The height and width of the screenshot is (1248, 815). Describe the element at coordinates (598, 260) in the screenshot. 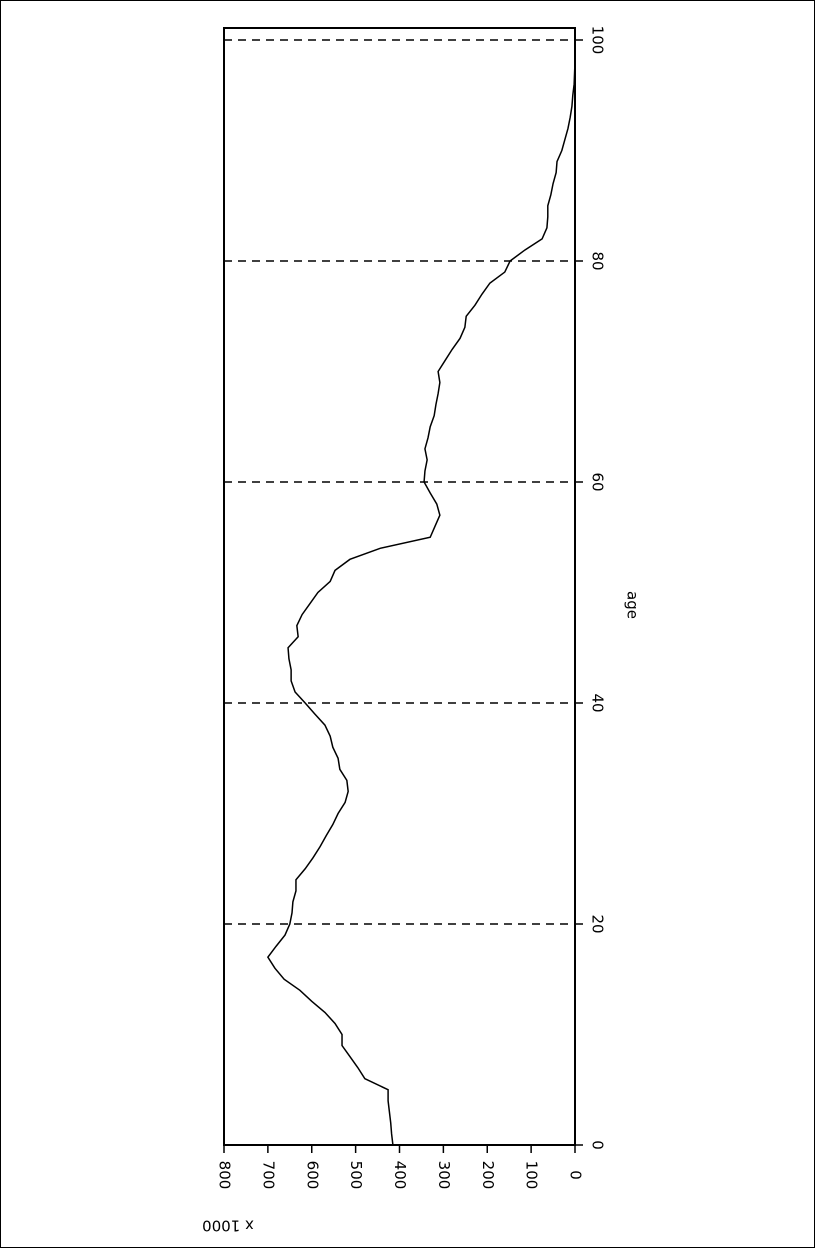

I see `x-tick-label: 80` at that location.